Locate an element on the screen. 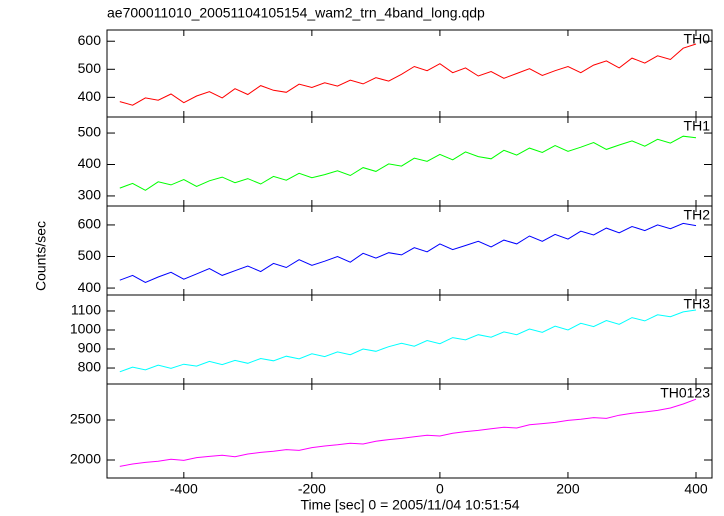 This screenshot has width=724, height=516. y-axis-label: Counts/sec is located at coordinates (41, 256).